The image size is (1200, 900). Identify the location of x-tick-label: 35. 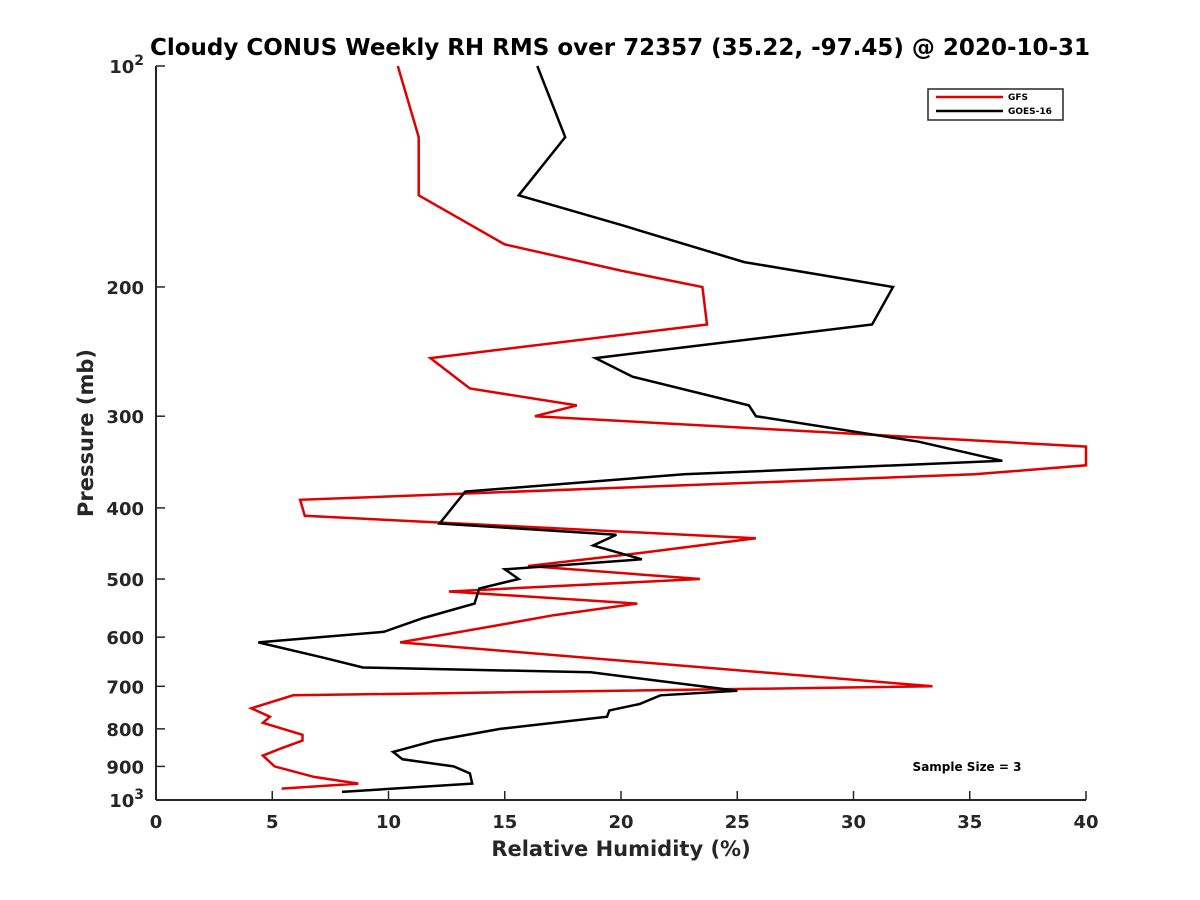
(969, 822).